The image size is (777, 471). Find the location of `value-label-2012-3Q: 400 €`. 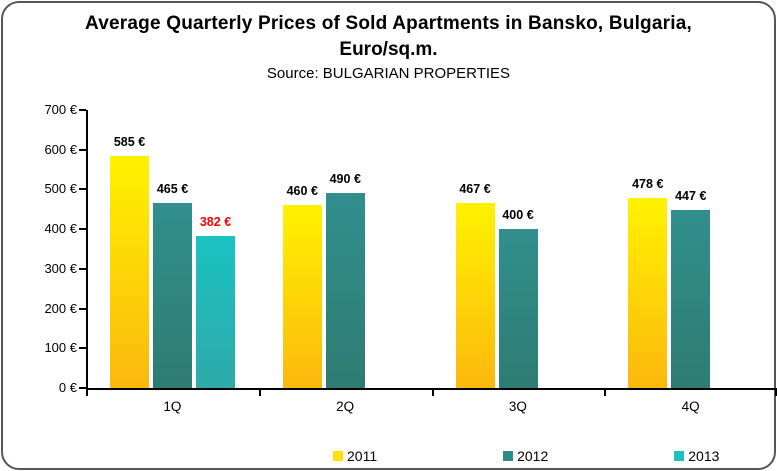

value-label-2012-3Q: 400 € is located at coordinates (518, 215).